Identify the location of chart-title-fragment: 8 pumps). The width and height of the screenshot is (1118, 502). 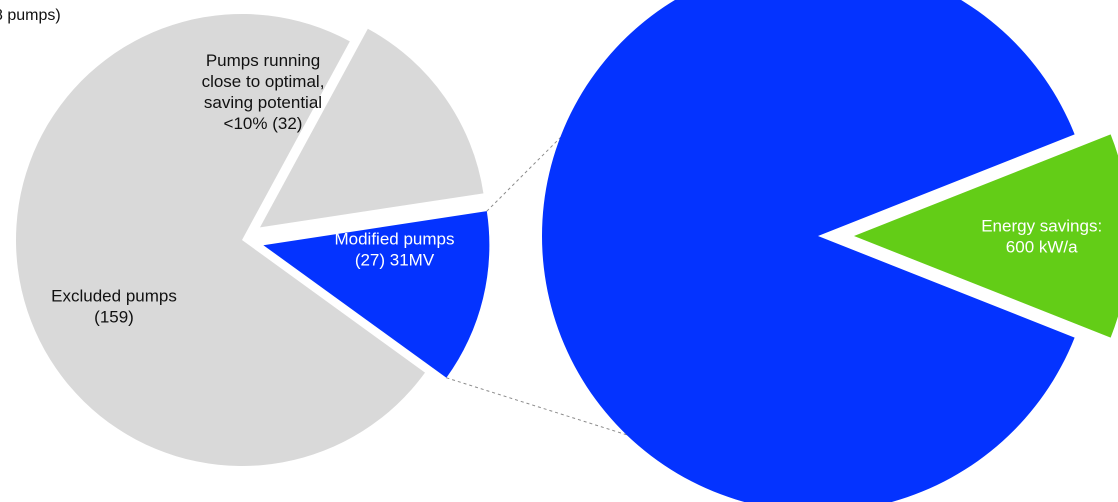
(30, 15).